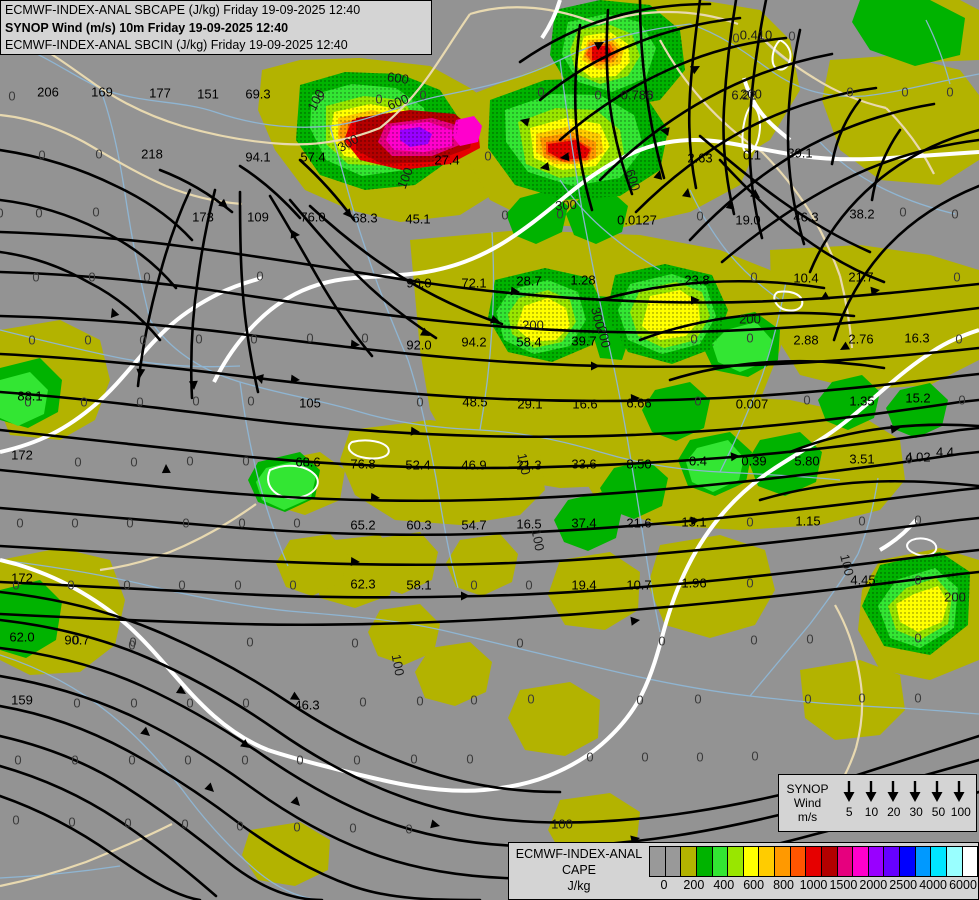  What do you see at coordinates (208, 94) in the screenshot?
I see `sbcin-value: 151` at bounding box center [208, 94].